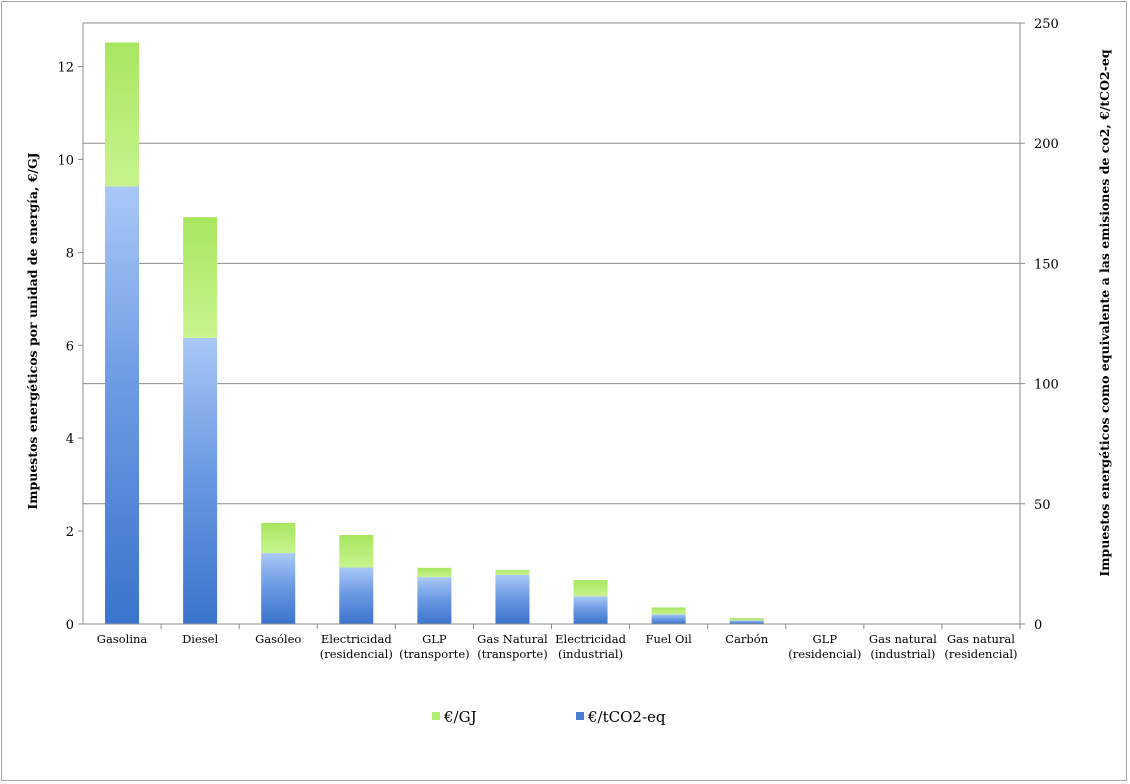 The height and width of the screenshot is (784, 1130). What do you see at coordinates (824, 646) in the screenshot?
I see `category-label: GLP (residencial)` at bounding box center [824, 646].